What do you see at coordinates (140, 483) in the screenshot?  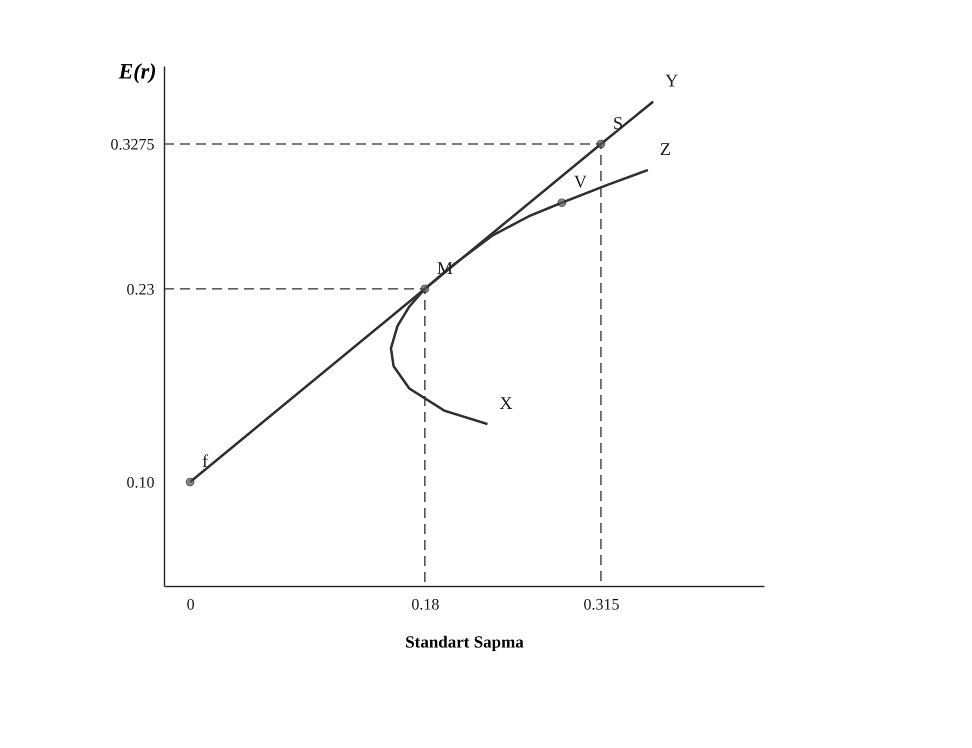 I see `y-tick-label: 0.10` at bounding box center [140, 483].